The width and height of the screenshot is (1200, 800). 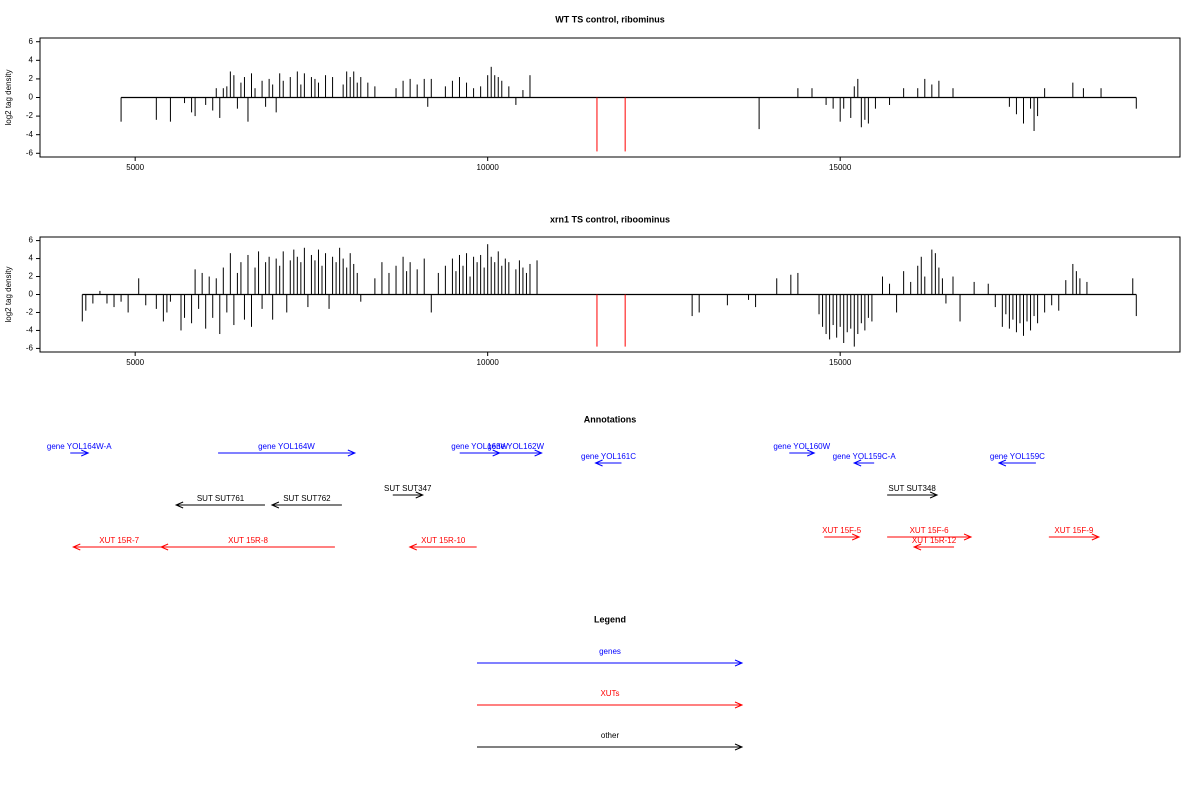 I want to click on feature-label: SUT SUT761, so click(x=221, y=498).